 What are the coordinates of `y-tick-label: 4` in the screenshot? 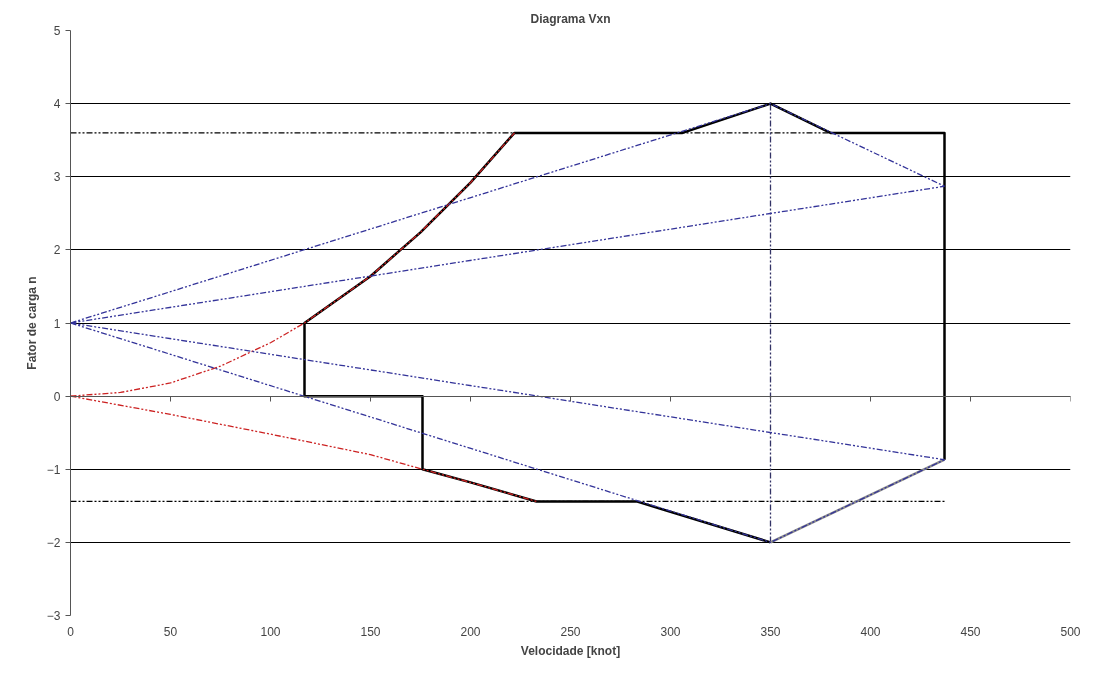 It's located at (57, 104).